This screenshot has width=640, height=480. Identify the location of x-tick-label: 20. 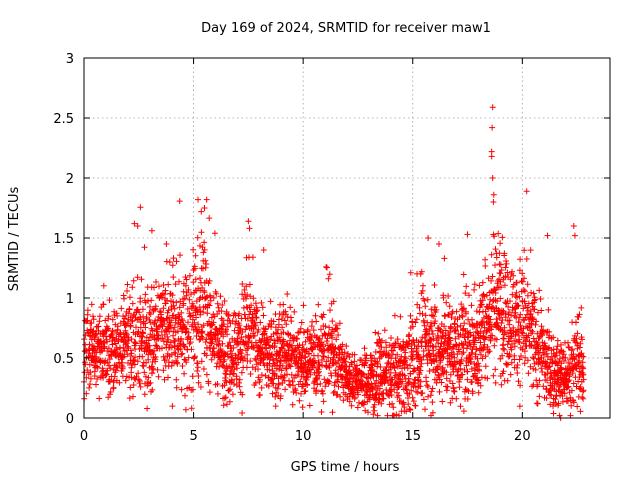
(522, 436).